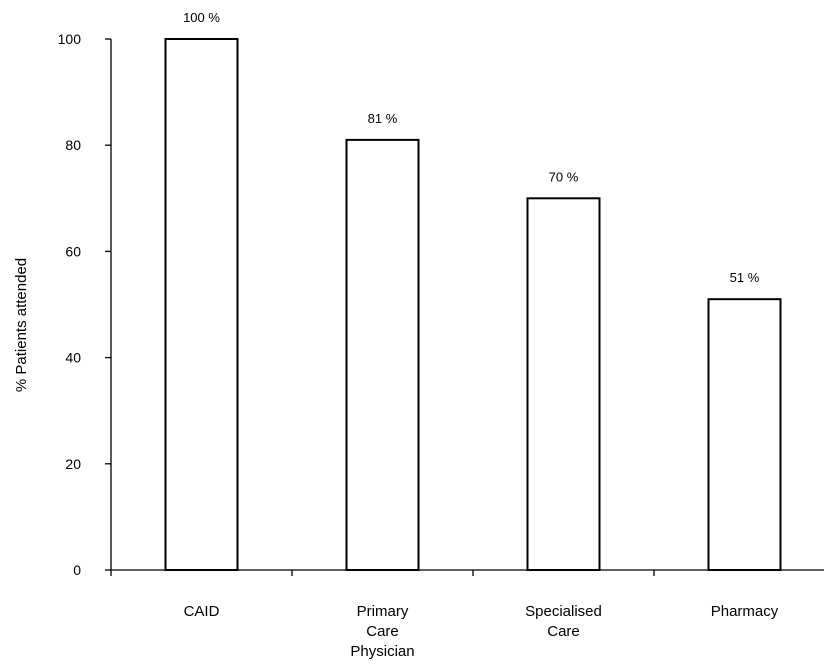 This screenshot has height=668, width=824. Describe the element at coordinates (745, 611) in the screenshot. I see `category-label: Pharmacy` at that location.